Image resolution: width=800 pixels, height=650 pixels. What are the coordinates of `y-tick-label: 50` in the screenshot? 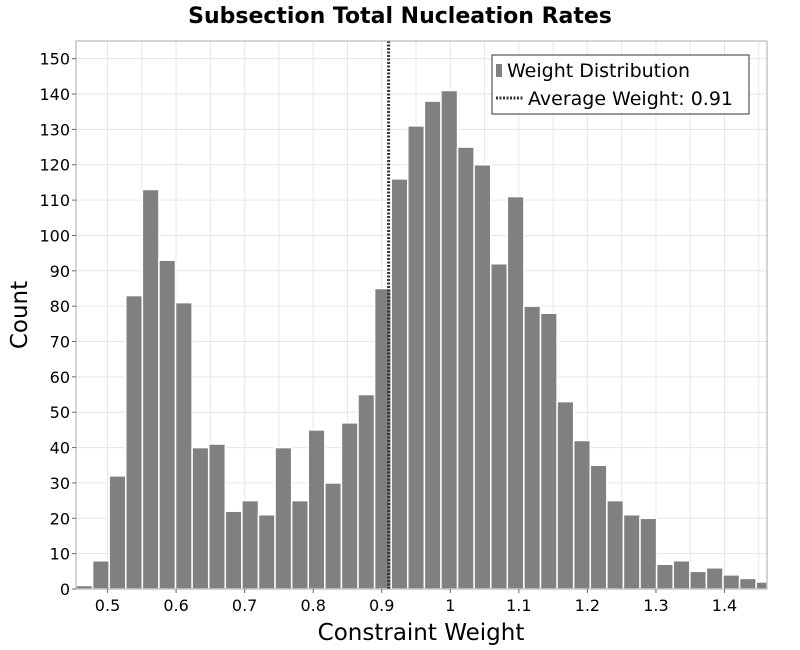 It's located at (60, 412).